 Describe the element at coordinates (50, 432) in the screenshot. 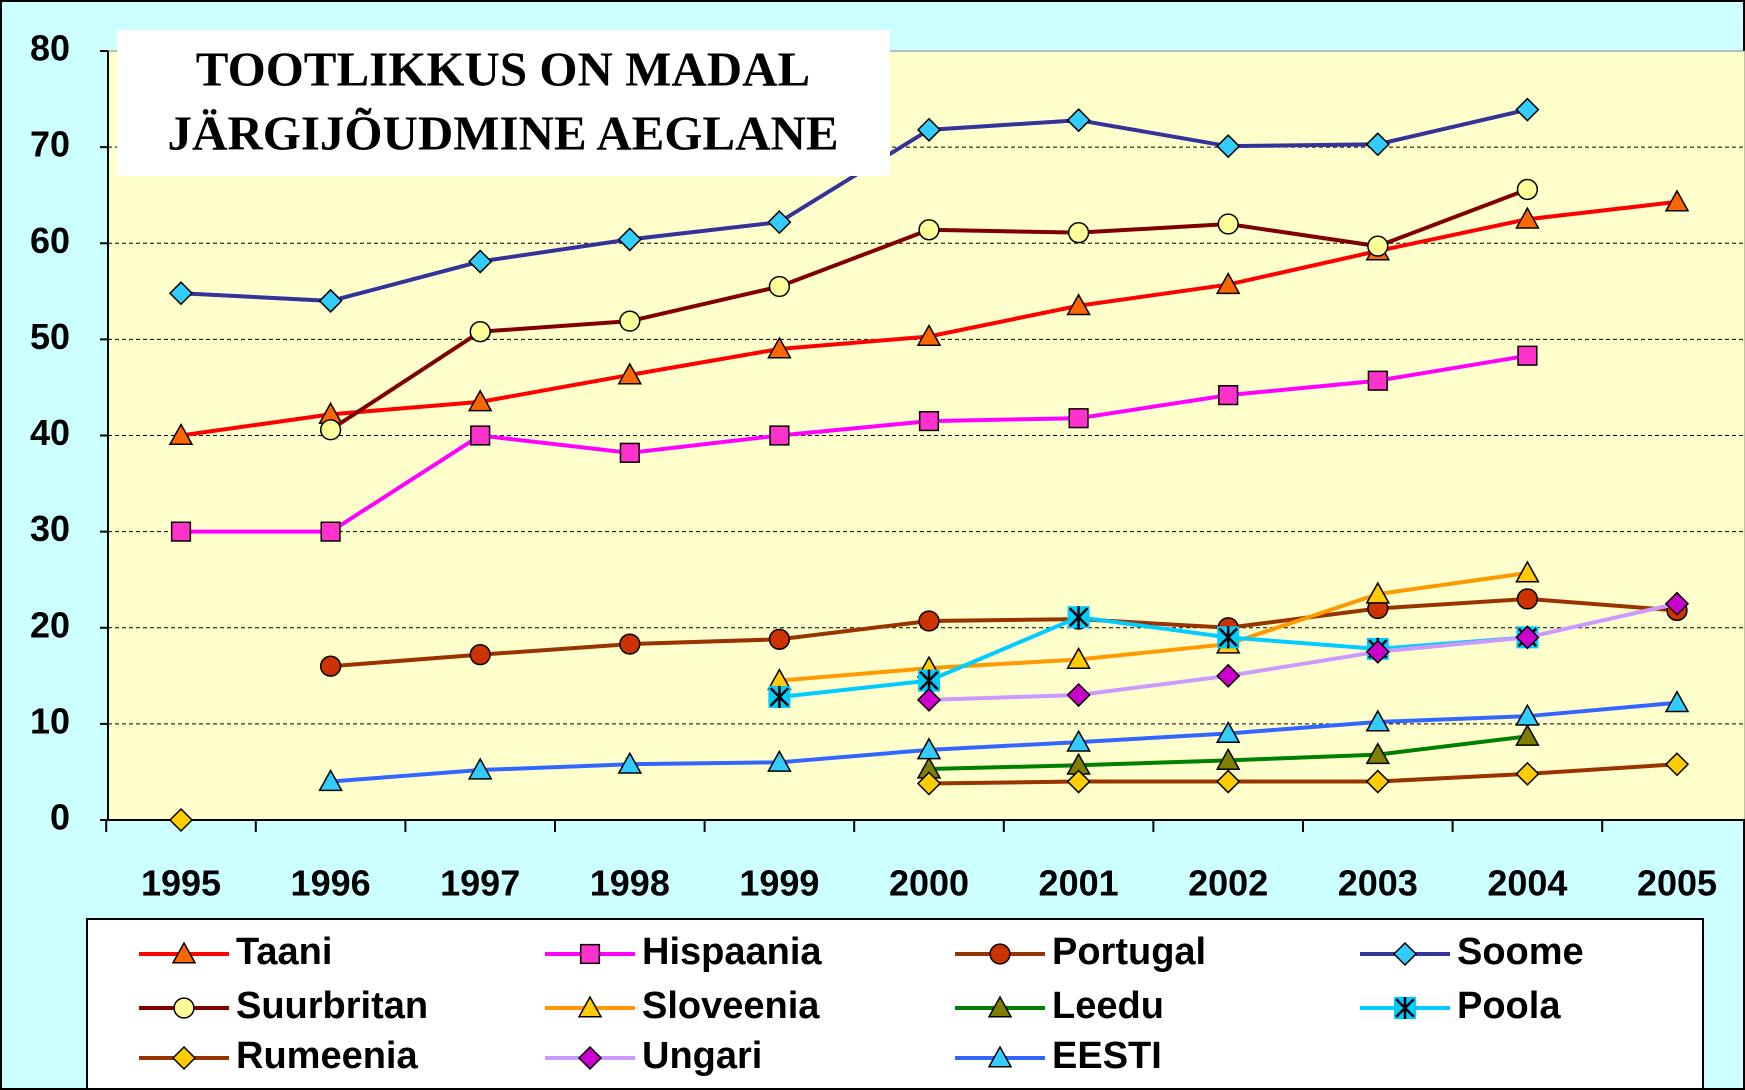

I see `y-tick-label: 40` at that location.